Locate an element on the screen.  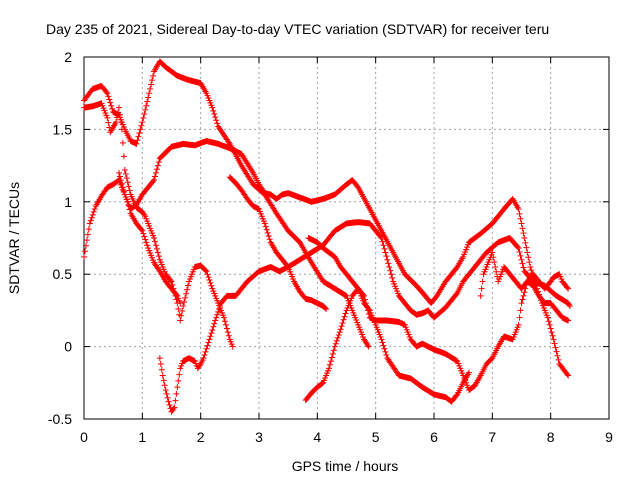
y-tick-label: -0.5 is located at coordinates (60, 419).